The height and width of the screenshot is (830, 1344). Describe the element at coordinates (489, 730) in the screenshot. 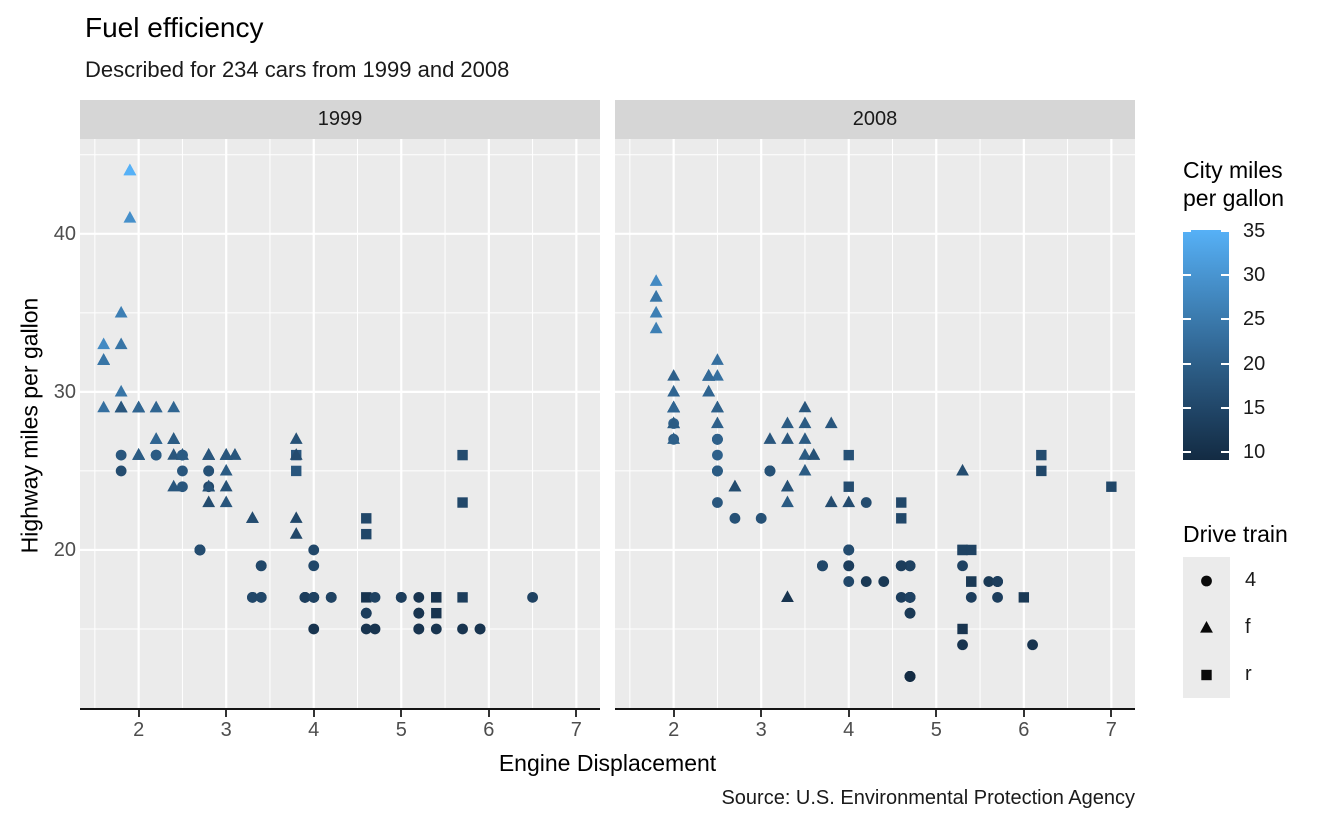

I see `x-tick-label: 6` at that location.